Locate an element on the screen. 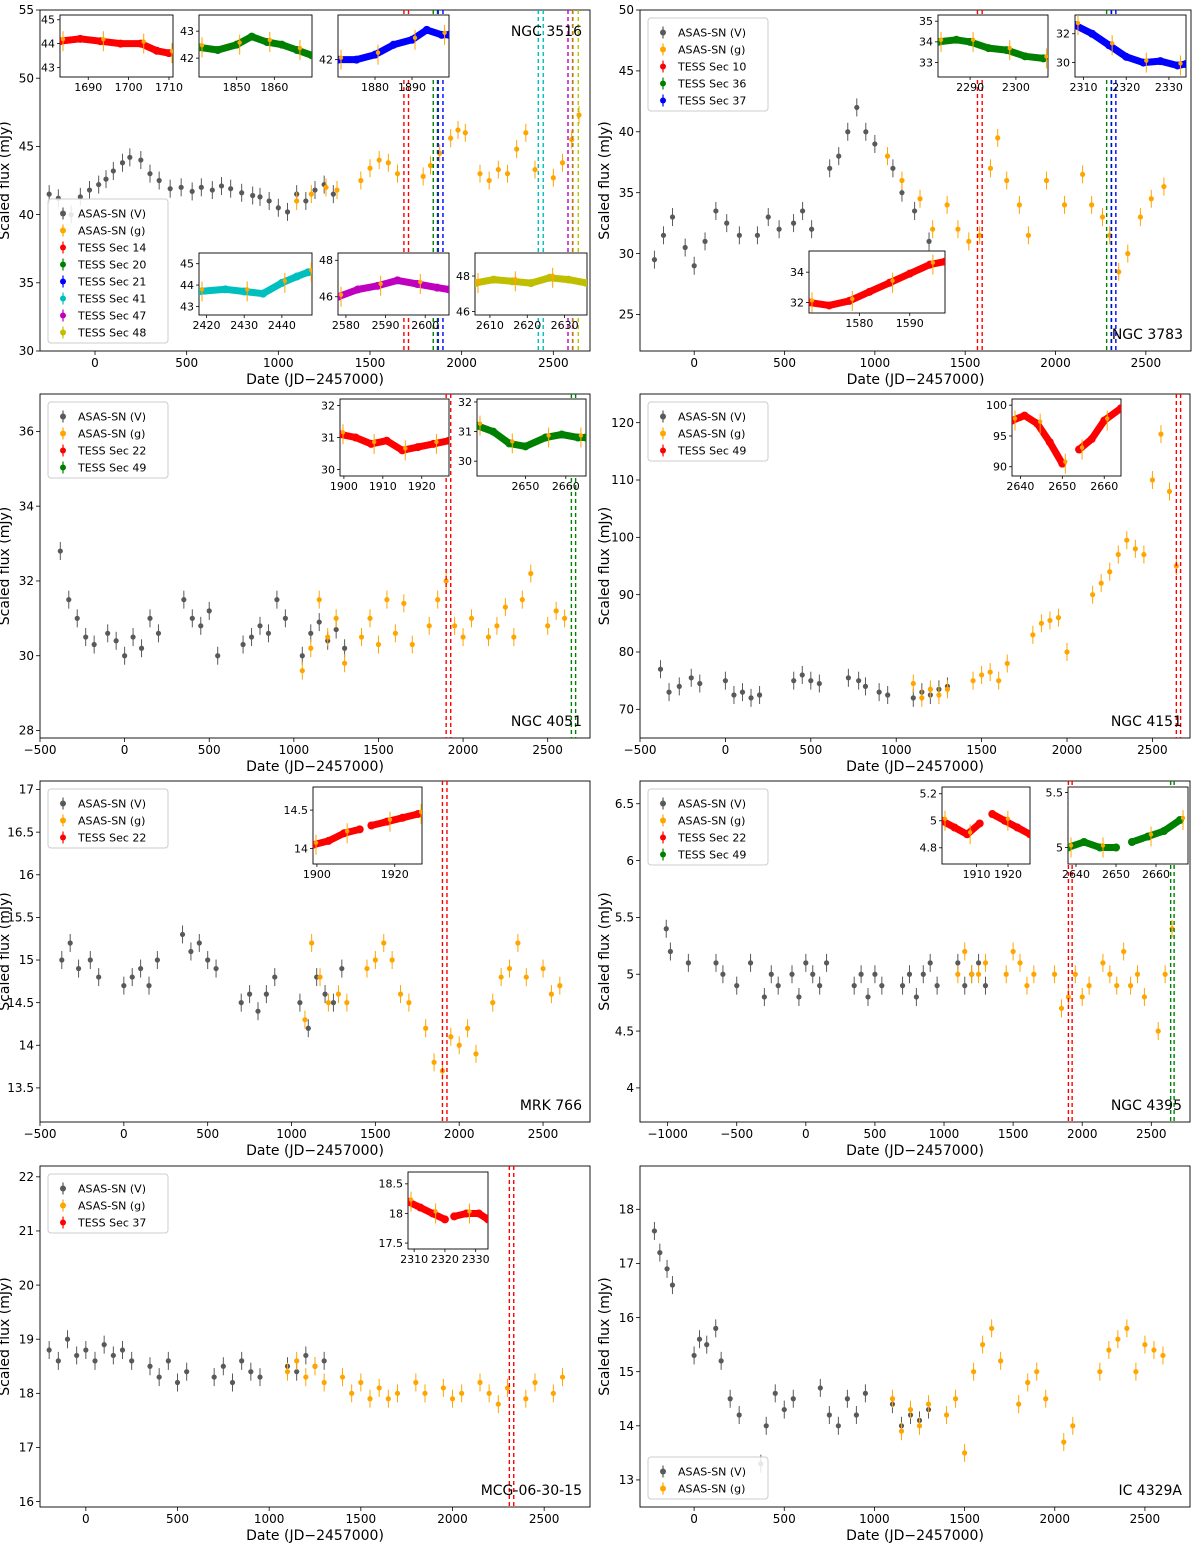  inset-frame is located at coordinates (1130, 46).